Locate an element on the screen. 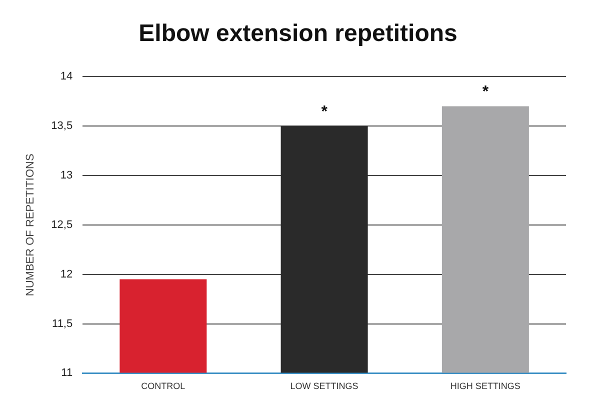 The image size is (596, 413). x-tick-label: HIGH SETTINGS is located at coordinates (485, 386).